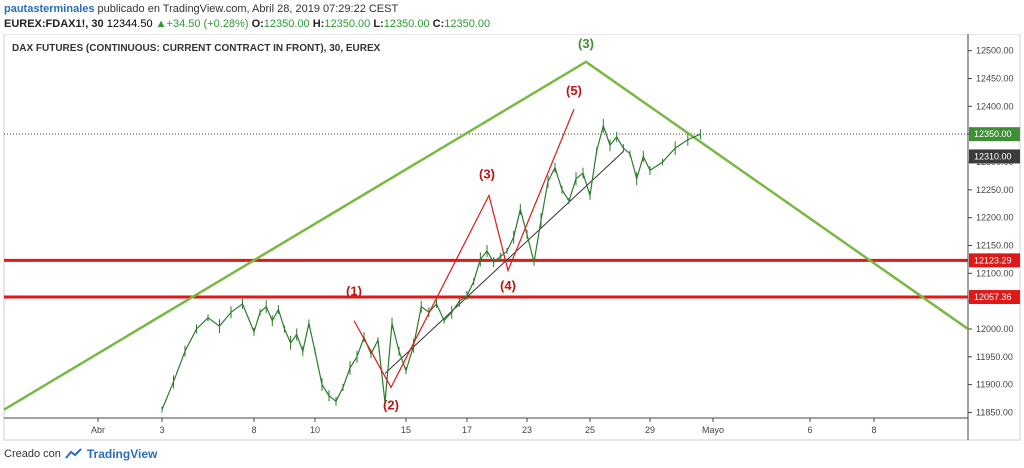 The image size is (1024, 468). What do you see at coordinates (590, 430) in the screenshot?
I see `x-tick-label: 25` at bounding box center [590, 430].